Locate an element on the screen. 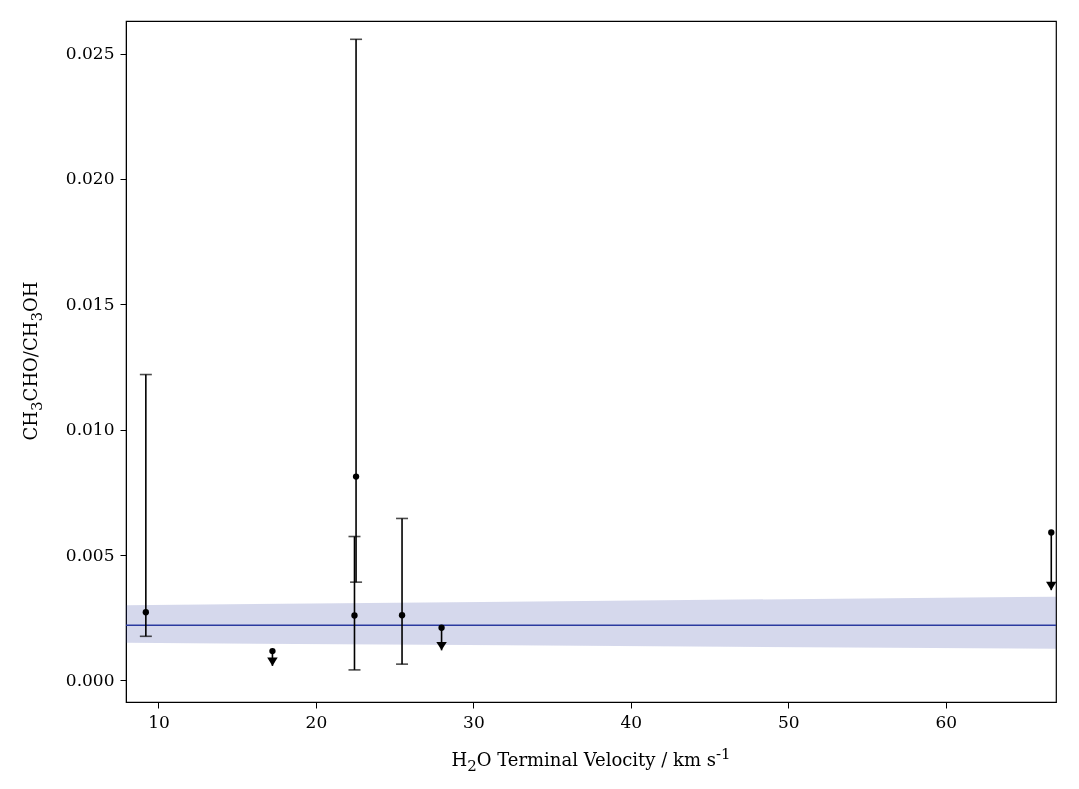 The image size is (1079, 789). x-tick-label: 40 is located at coordinates (631, 721).